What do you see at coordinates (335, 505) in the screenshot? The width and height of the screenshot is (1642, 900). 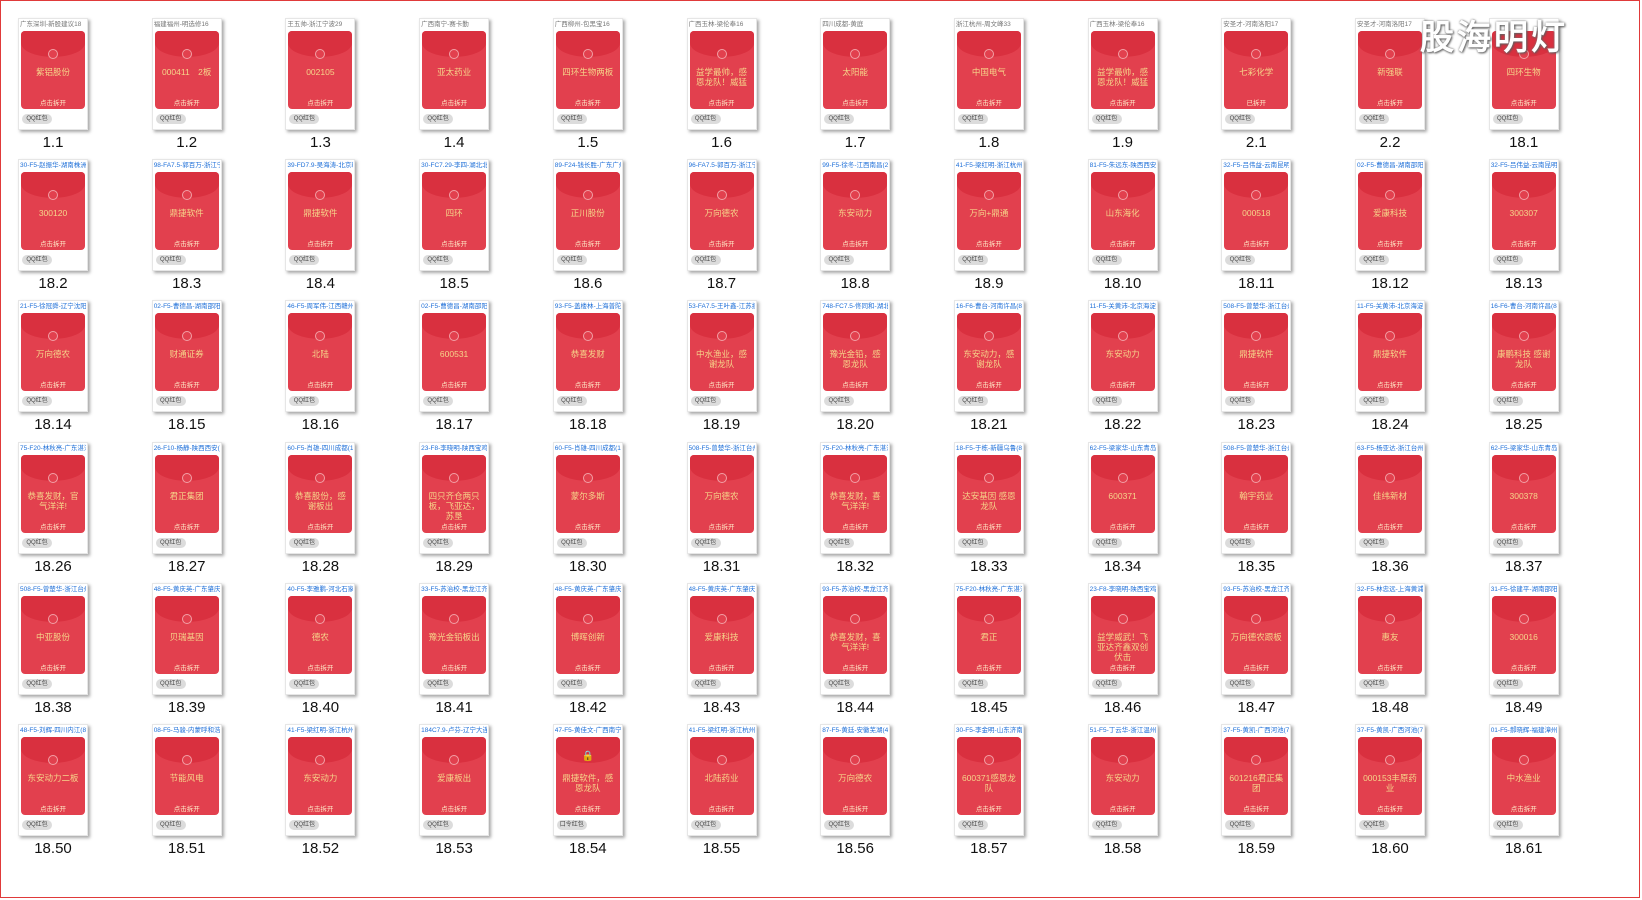 I see `file-thumbnail: 60-F5-肖雄-四川成都(10 恭喜股份，感谢板出 点击拆开 QQ红包 18.28` at bounding box center [335, 505].